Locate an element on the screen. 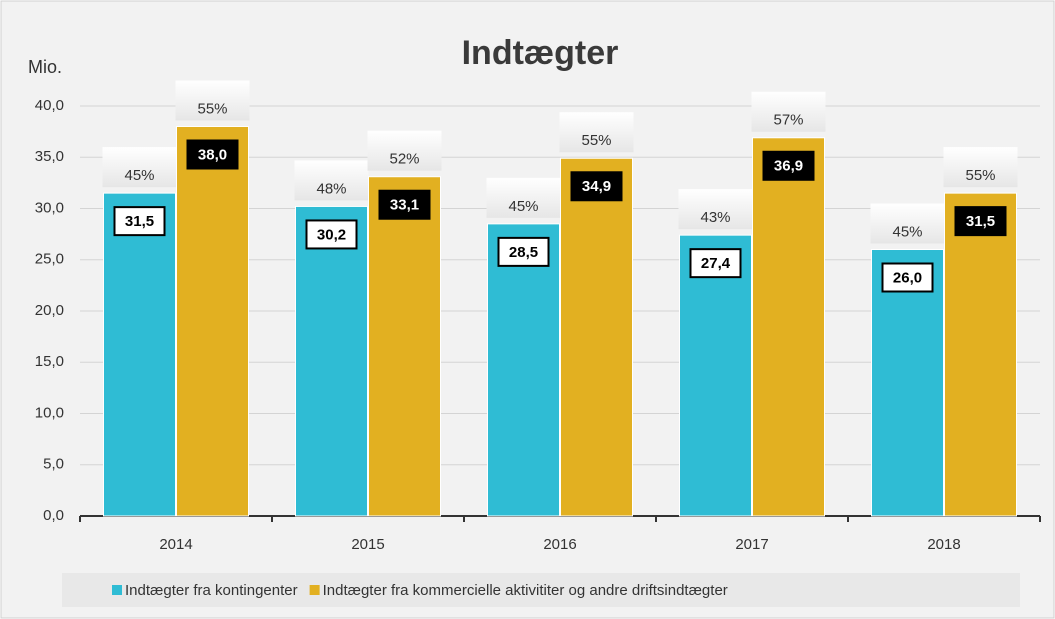  value-label: 34,9 is located at coordinates (596, 186).